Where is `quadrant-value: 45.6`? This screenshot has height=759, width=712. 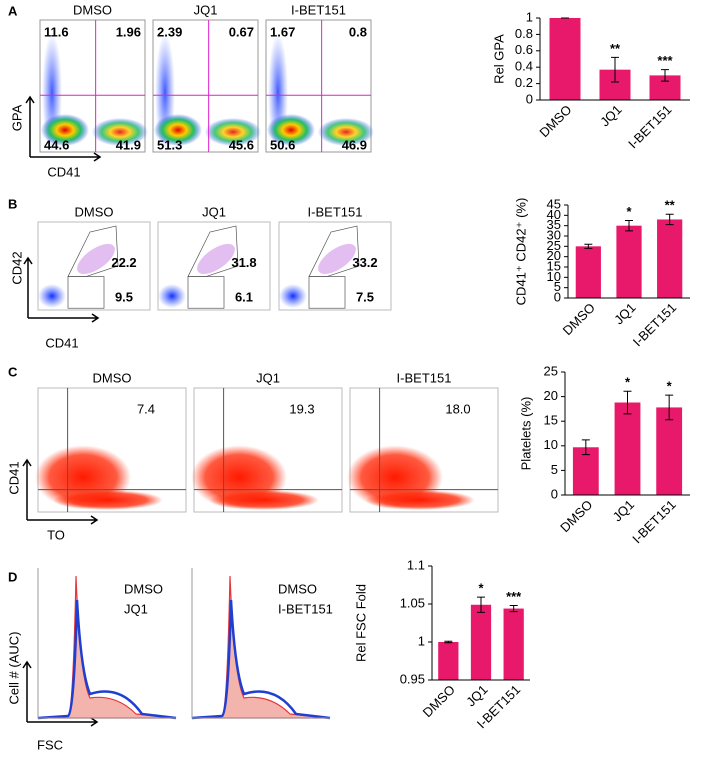
quadrant-value: 45.6 is located at coordinates (241, 144).